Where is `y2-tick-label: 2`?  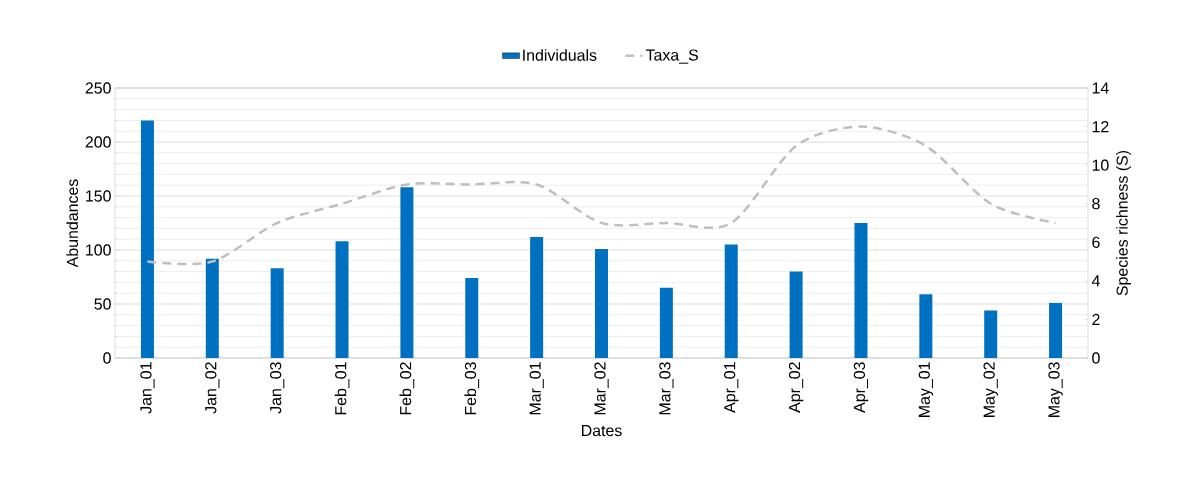 y2-tick-label: 2 is located at coordinates (1096, 319).